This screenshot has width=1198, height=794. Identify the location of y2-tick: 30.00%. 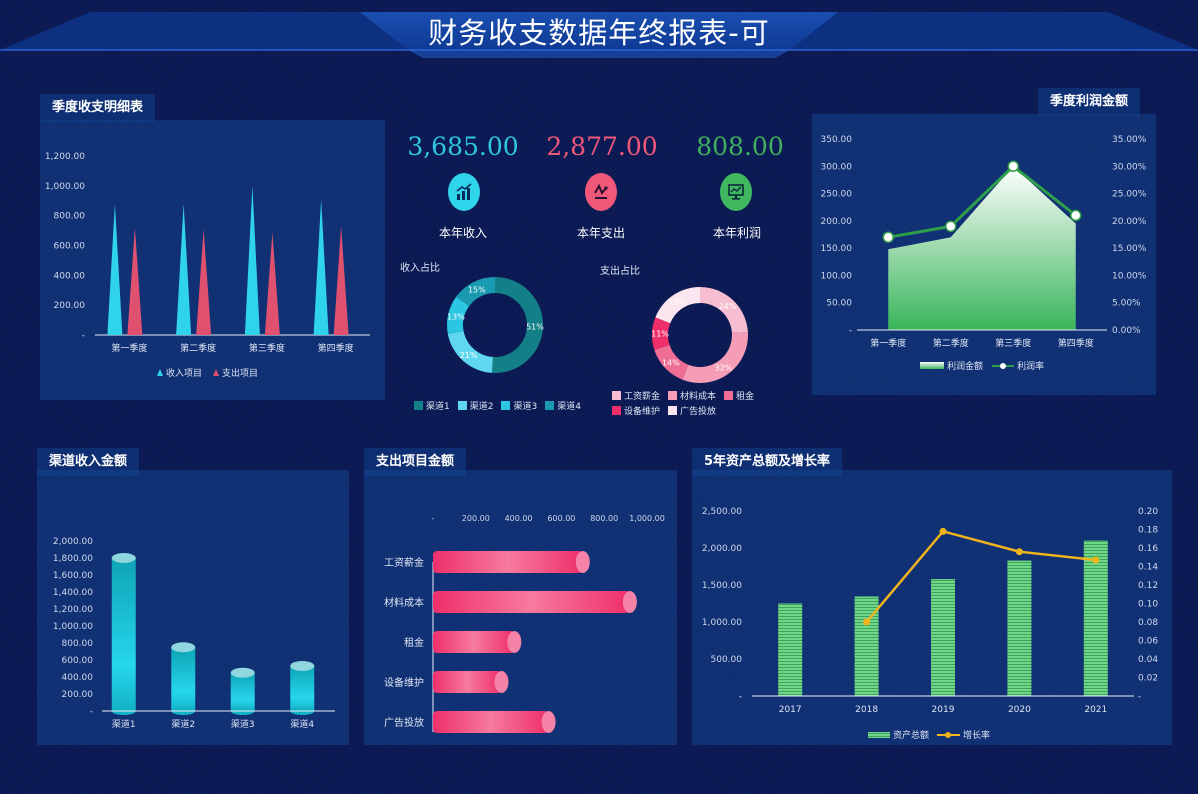
(1129, 167).